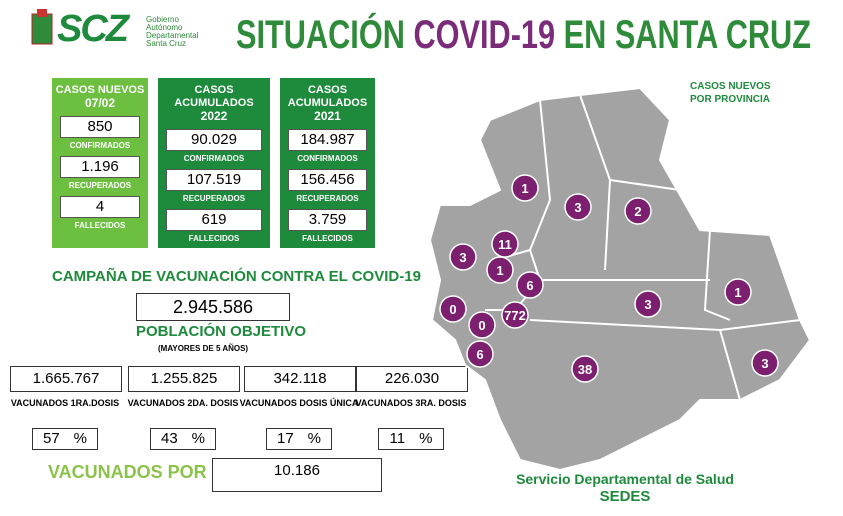  I want to click on dose-percent: 43, so click(169, 438).